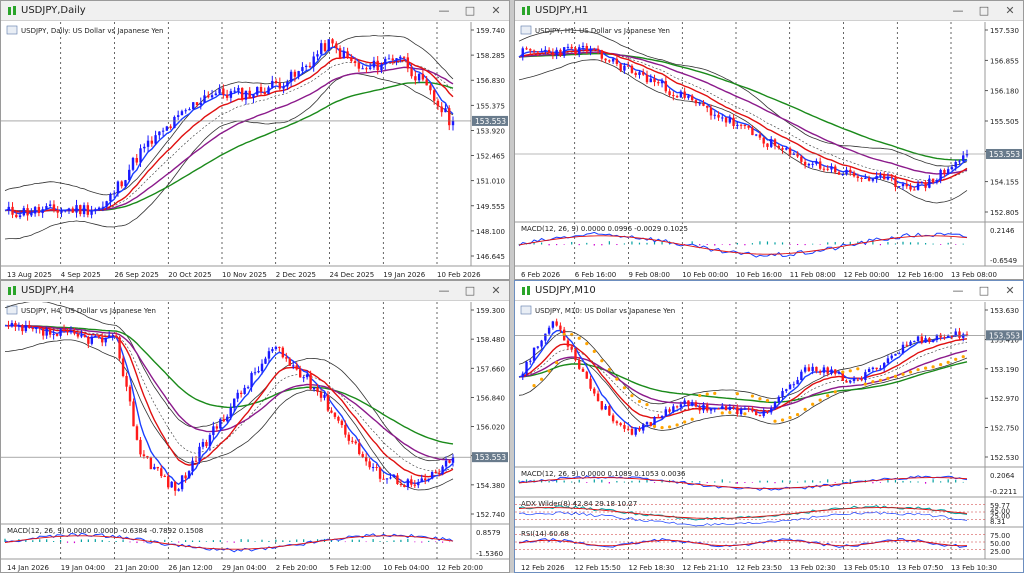 This screenshot has height=573, width=1024. I want to click on window-titlebar: USDJPY,M10 — □ ✕, so click(769, 291).